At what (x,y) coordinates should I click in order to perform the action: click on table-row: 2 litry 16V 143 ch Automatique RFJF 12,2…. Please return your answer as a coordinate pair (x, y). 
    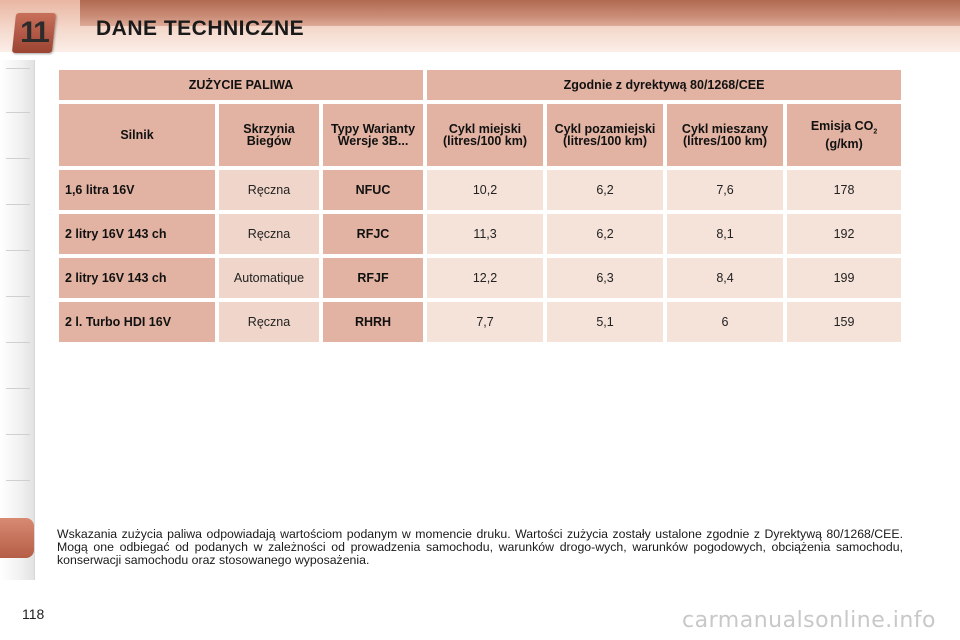
    Looking at the image, I should click on (480, 278).